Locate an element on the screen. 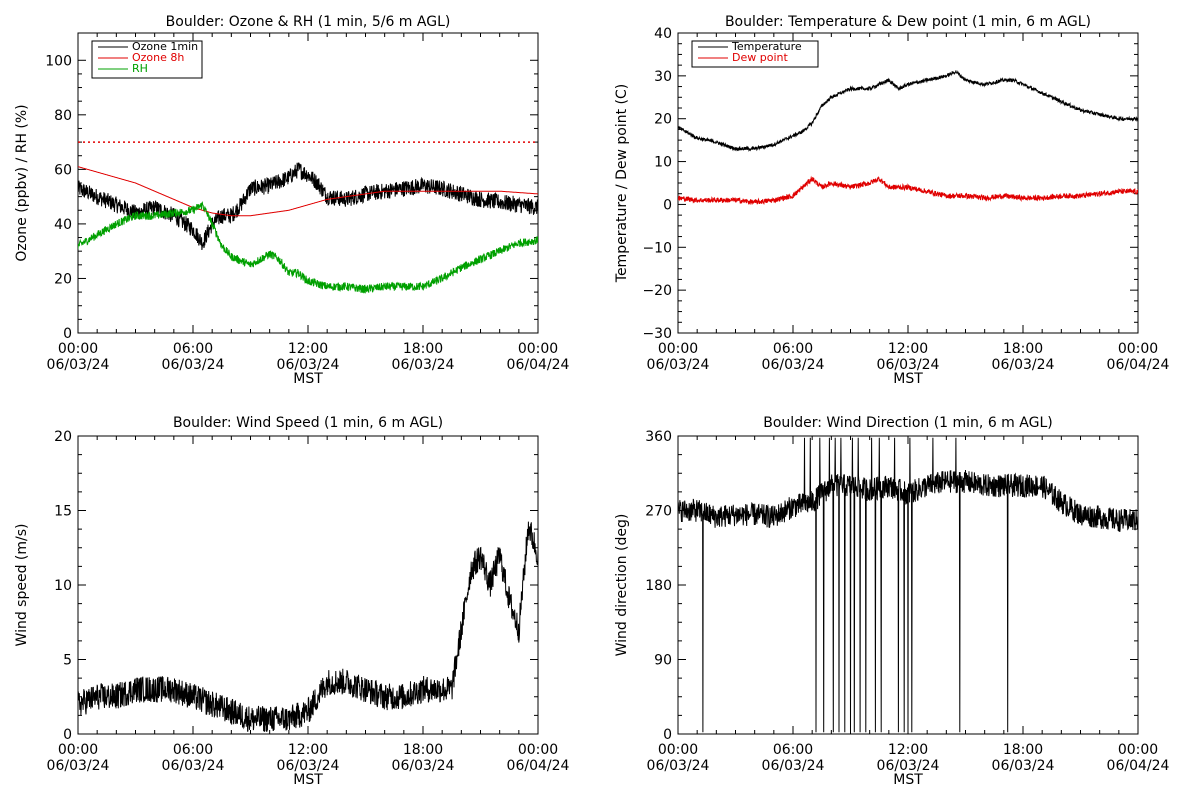  y-tick-label: 60 is located at coordinates (63, 170).